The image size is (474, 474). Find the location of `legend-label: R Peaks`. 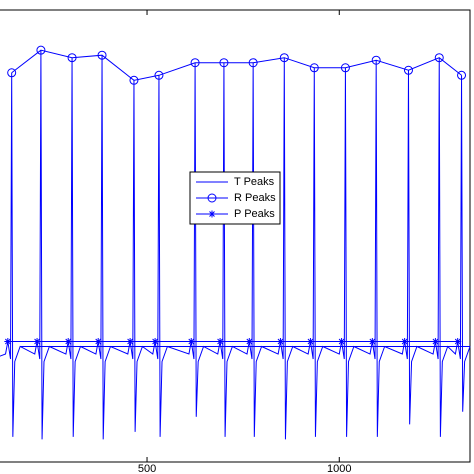

legend-label: R Peaks is located at coordinates (255, 198).